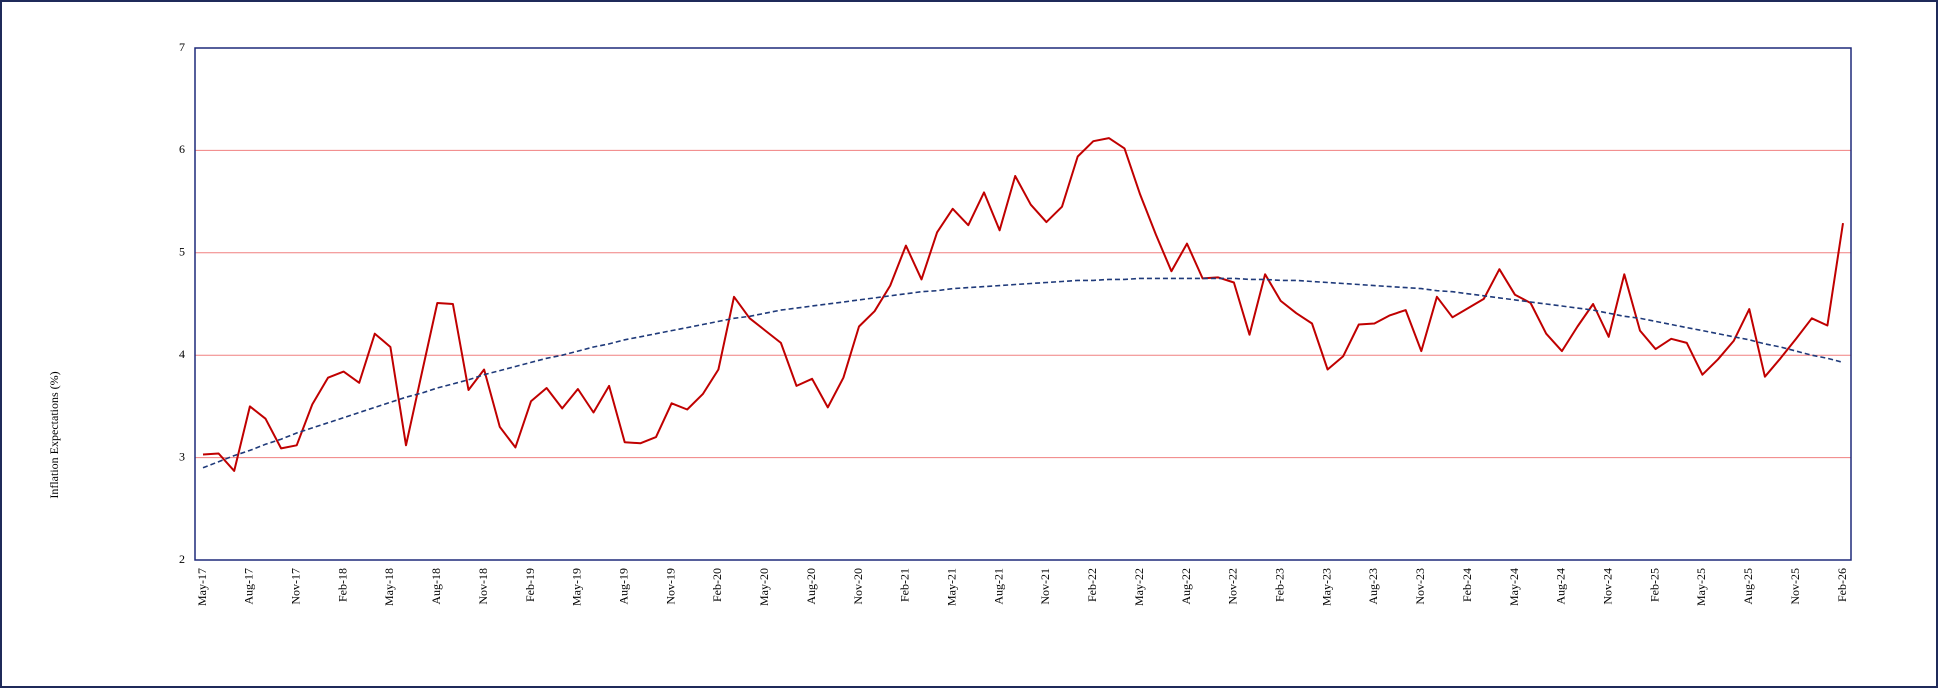  Describe the element at coordinates (670, 586) in the screenshot. I see `x-tick-label: Nov-19` at that location.